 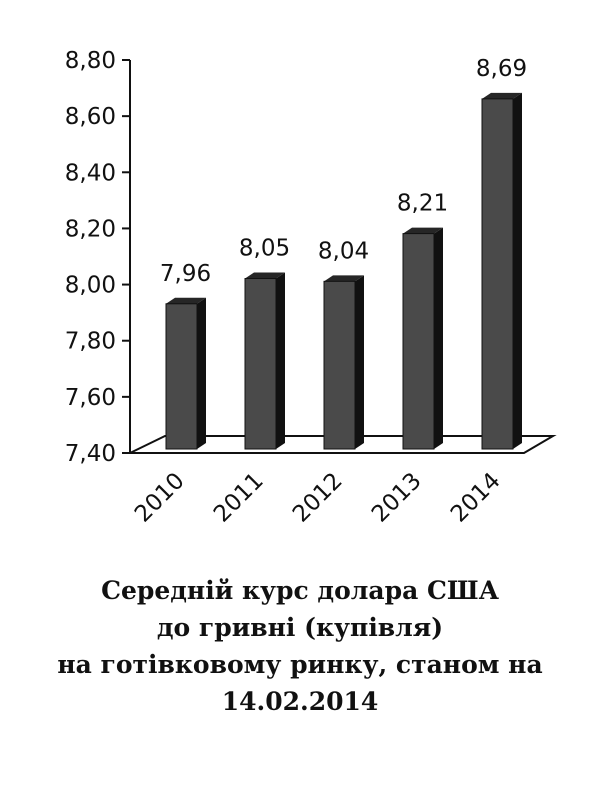 I want to click on y-tick-label: 8,00, so click(x=90, y=286).